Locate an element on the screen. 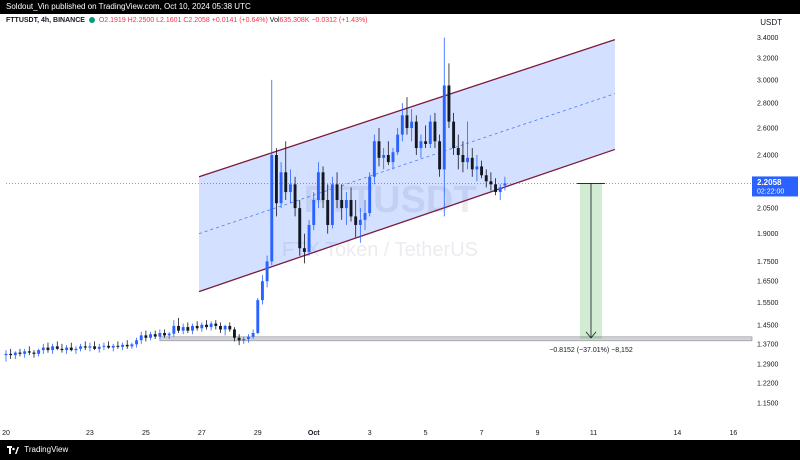 The height and width of the screenshot is (460, 800). high-value: H2.2500 is located at coordinates (141, 20).